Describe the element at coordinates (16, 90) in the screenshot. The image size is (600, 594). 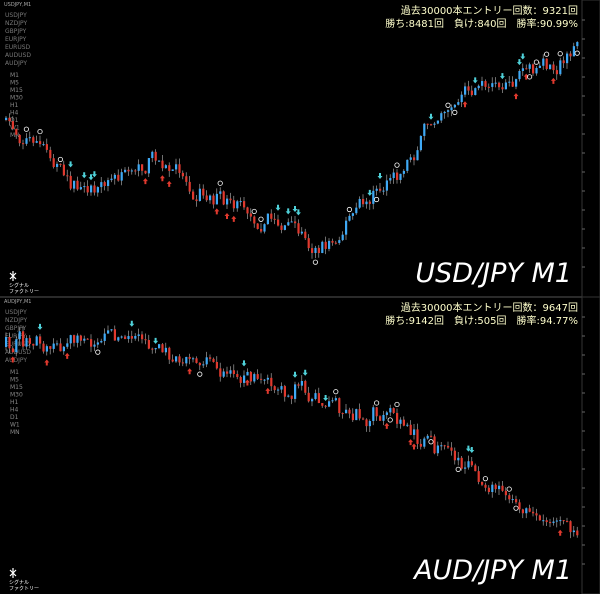
I see `timeframe-button: M15` at that location.